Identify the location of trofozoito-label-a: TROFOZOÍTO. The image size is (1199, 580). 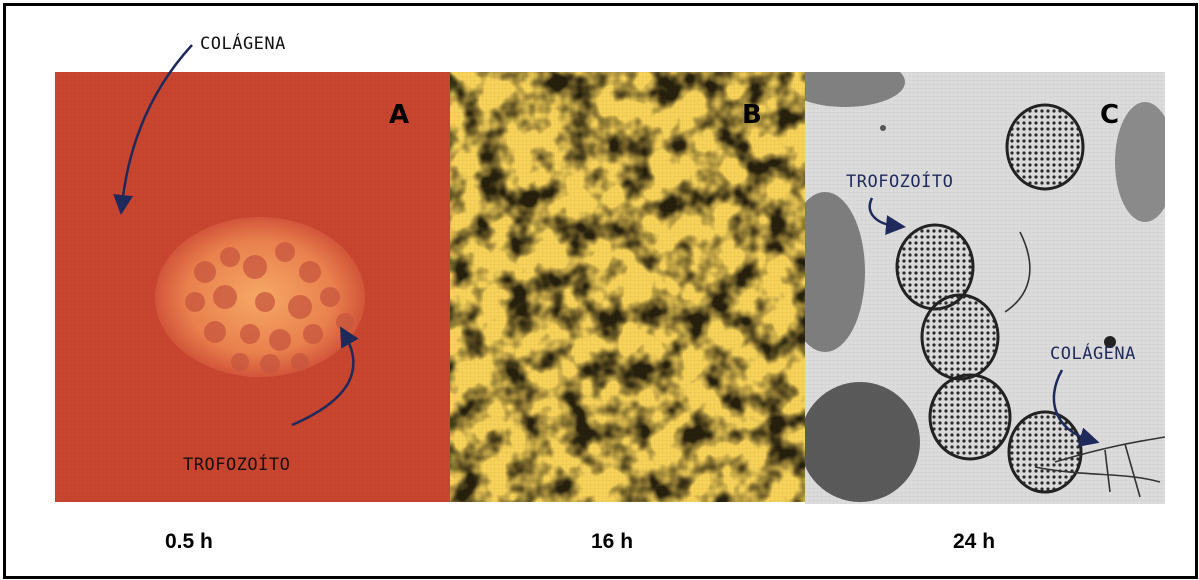
(237, 465).